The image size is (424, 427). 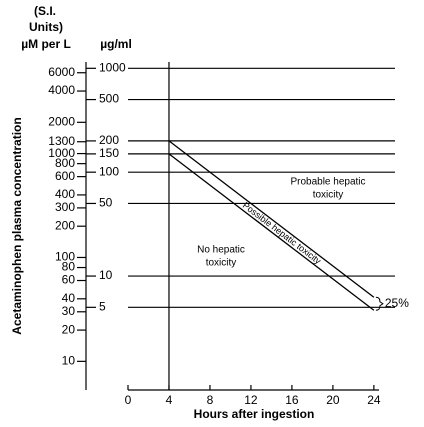 What do you see at coordinates (69, 361) in the screenshot?
I see `y2-tick-label: 10` at bounding box center [69, 361].